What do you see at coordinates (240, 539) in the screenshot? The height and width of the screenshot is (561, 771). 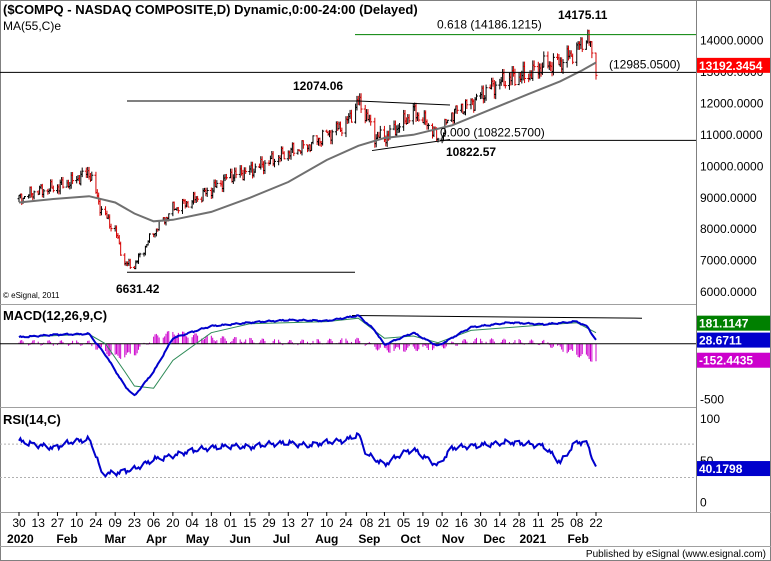 I see `x-month-label: Jun` at bounding box center [240, 539].